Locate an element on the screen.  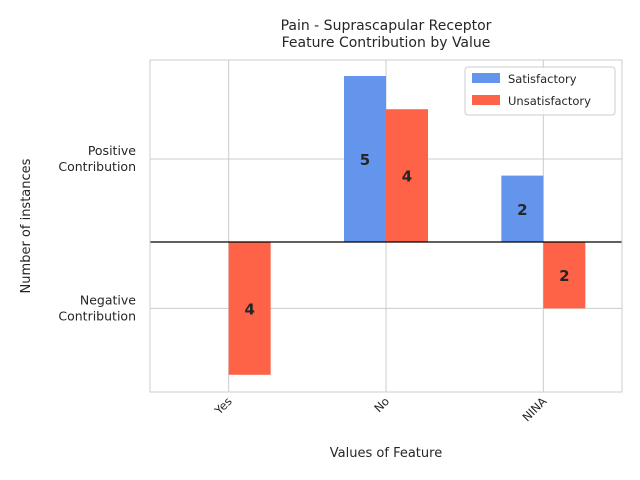
bar-satisfactory-no is located at coordinates (365, 159).